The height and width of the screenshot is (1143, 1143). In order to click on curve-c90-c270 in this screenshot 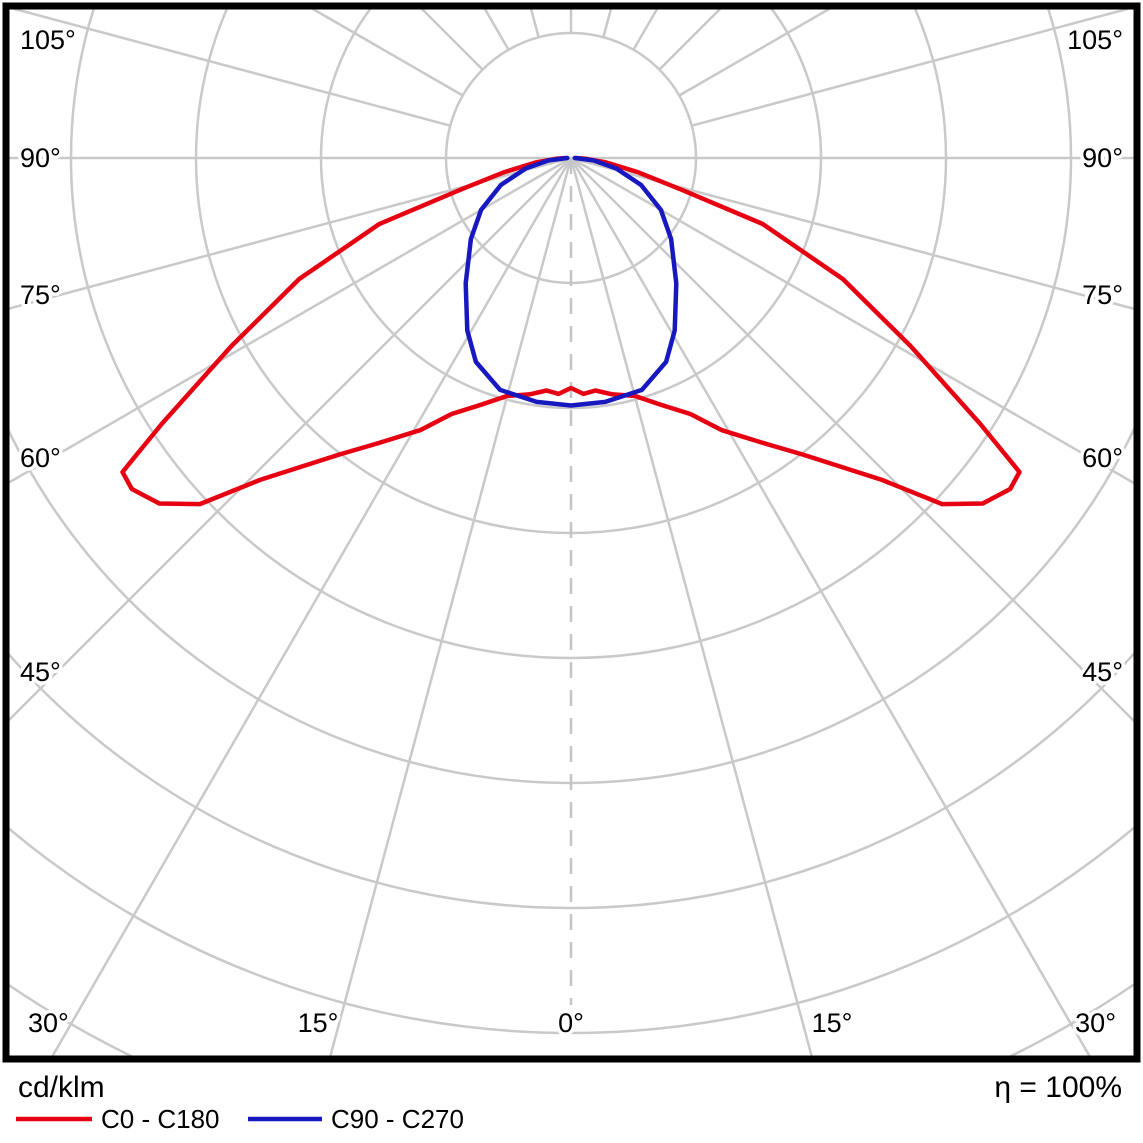, I will do `click(571, 281)`.